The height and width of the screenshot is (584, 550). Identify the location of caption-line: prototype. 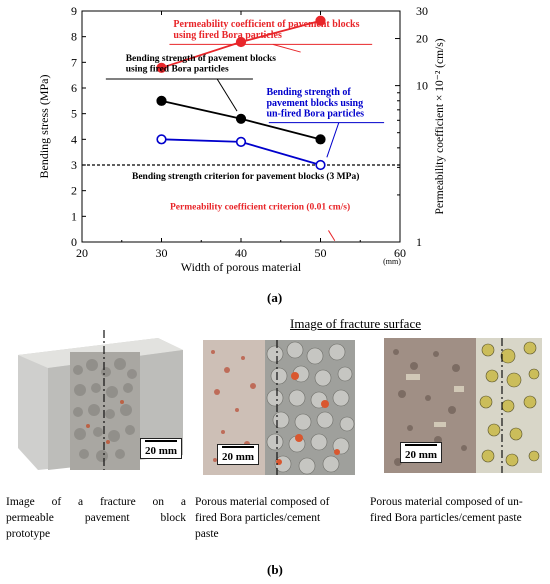
(28, 534).